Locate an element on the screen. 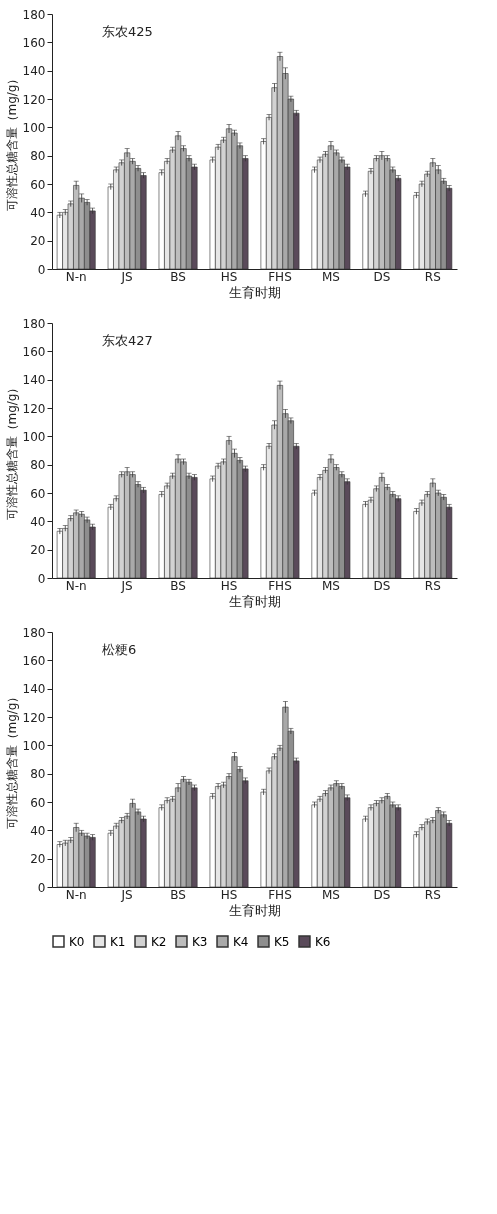 The height and width of the screenshot is (1214, 497). legend-label: K6 is located at coordinates (323, 941).